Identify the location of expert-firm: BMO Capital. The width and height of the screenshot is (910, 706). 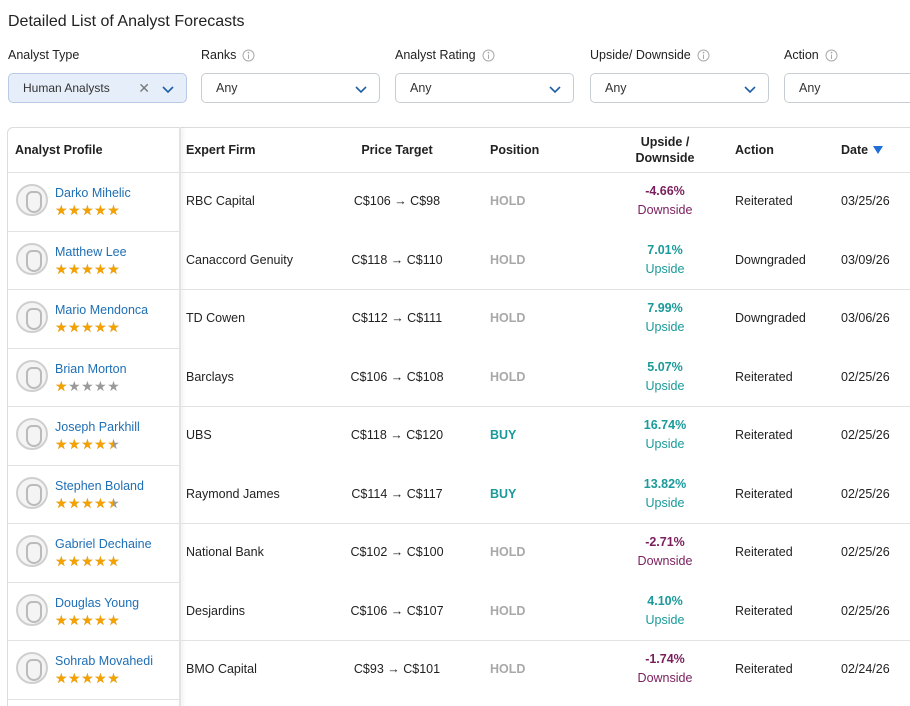
(221, 669).